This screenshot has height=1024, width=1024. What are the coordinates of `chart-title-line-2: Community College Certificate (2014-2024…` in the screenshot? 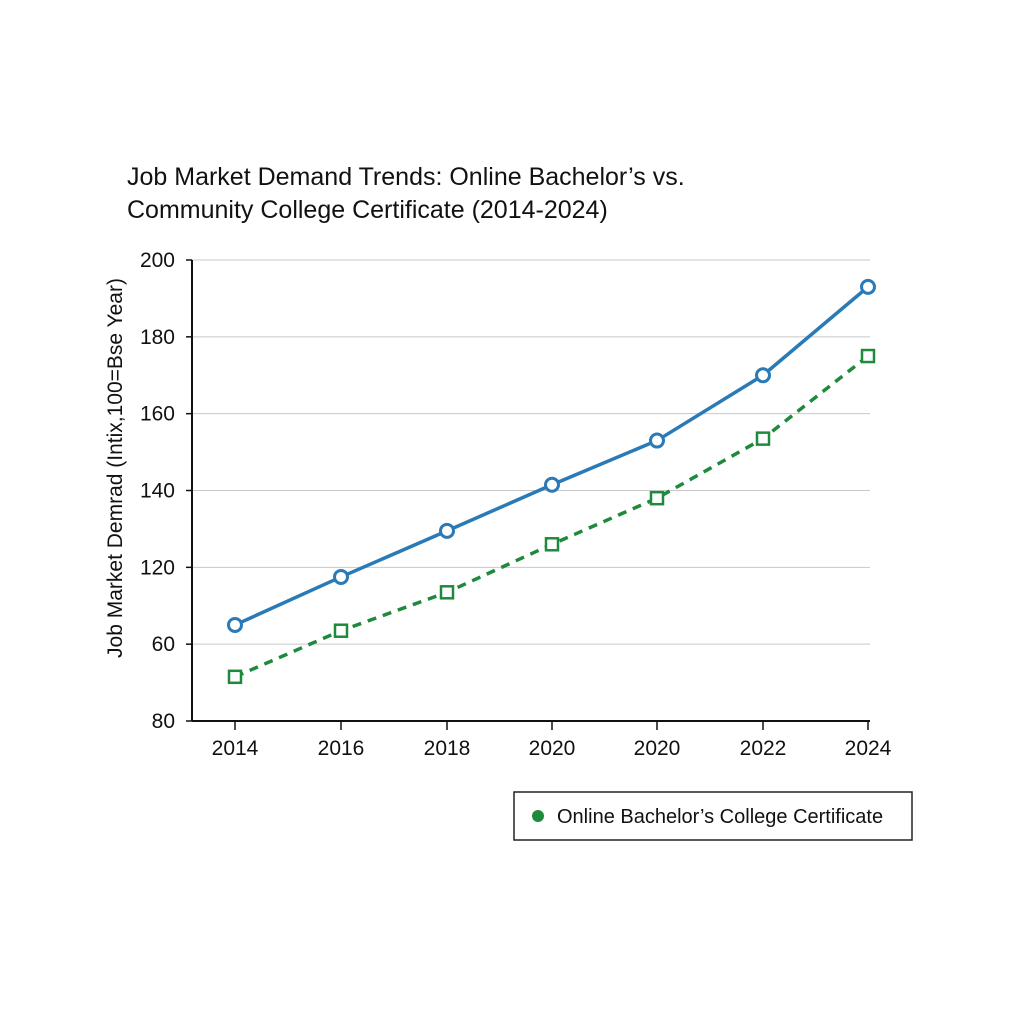 It's located at (367, 210).